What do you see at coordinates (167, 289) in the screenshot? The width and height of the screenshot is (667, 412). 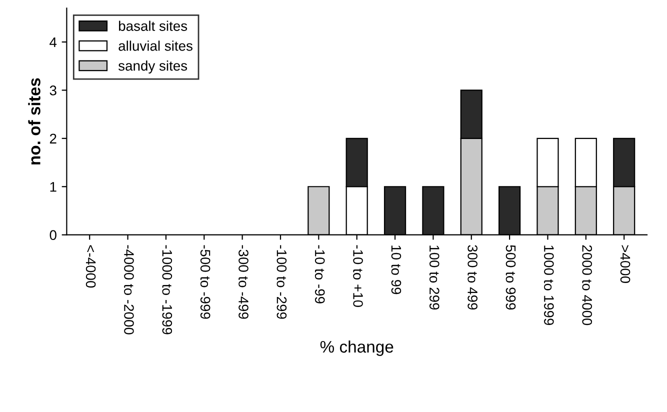 I see `x-tick-label: -1000 to -1999` at bounding box center [167, 289].